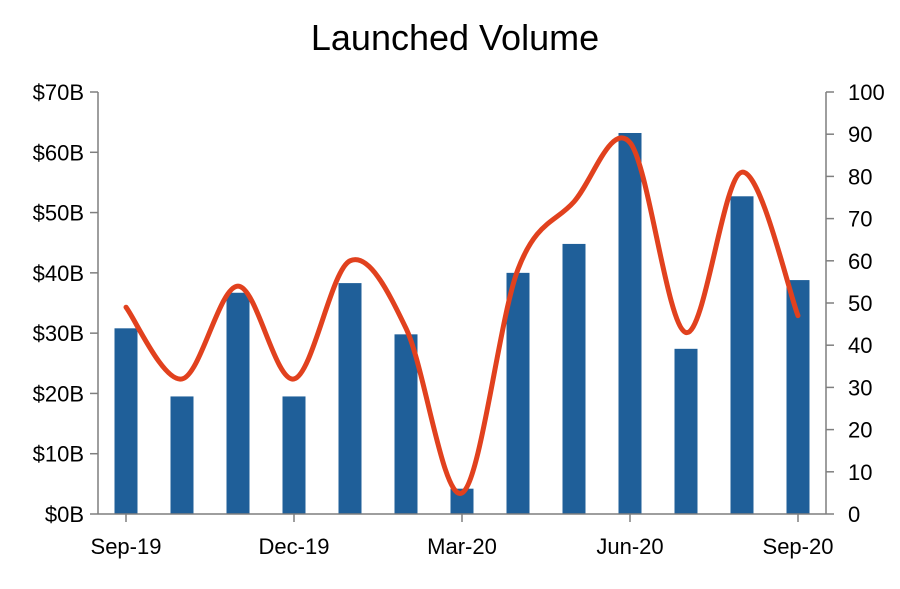 Image resolution: width=900 pixels, height=589 pixels. I want to click on right-tick-label: 40, so click(860, 345).